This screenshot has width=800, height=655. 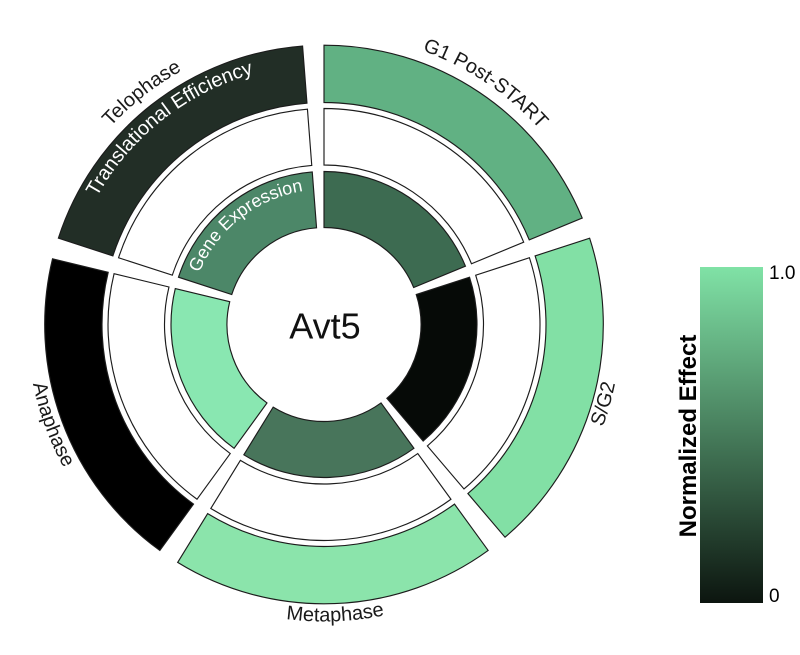 What do you see at coordinates (688, 436) in the screenshot?
I see `svg-text: Normalized Effect` at bounding box center [688, 436].